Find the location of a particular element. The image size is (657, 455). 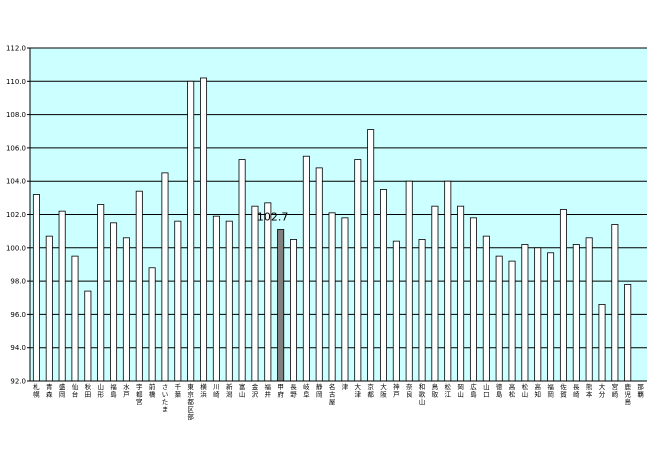

x-category-label: 徳島 is located at coordinates (499, 390).